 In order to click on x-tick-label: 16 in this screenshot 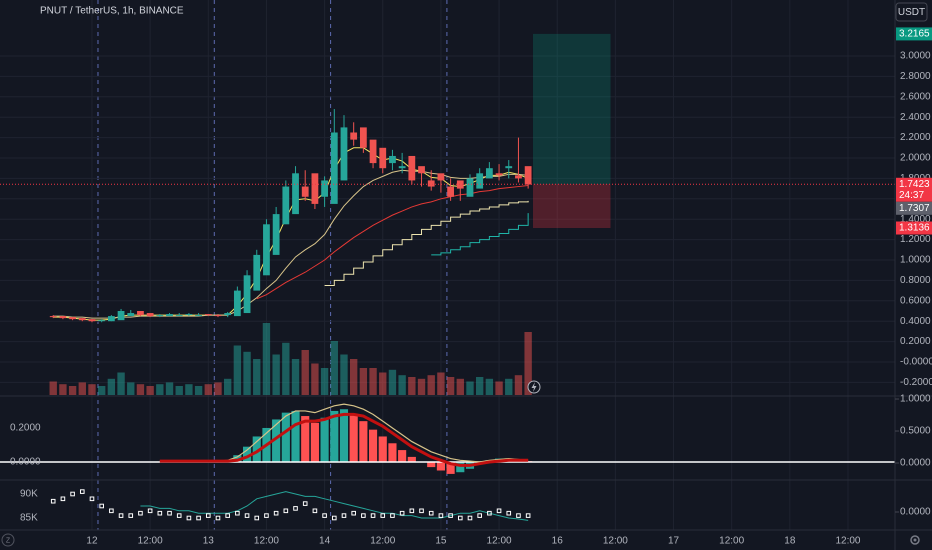, I will do `click(558, 541)`.